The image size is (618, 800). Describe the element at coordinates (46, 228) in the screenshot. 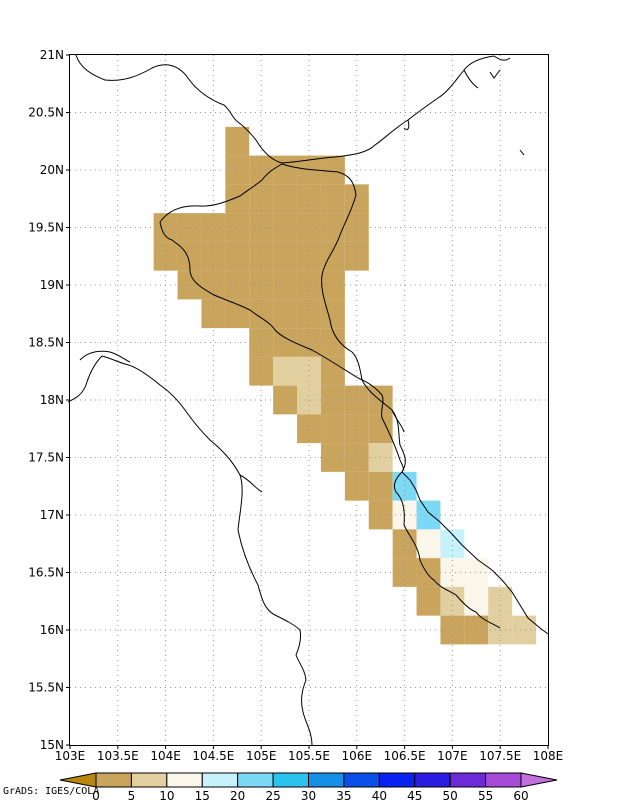

I see `y-tick-label: 19.5N` at that location.